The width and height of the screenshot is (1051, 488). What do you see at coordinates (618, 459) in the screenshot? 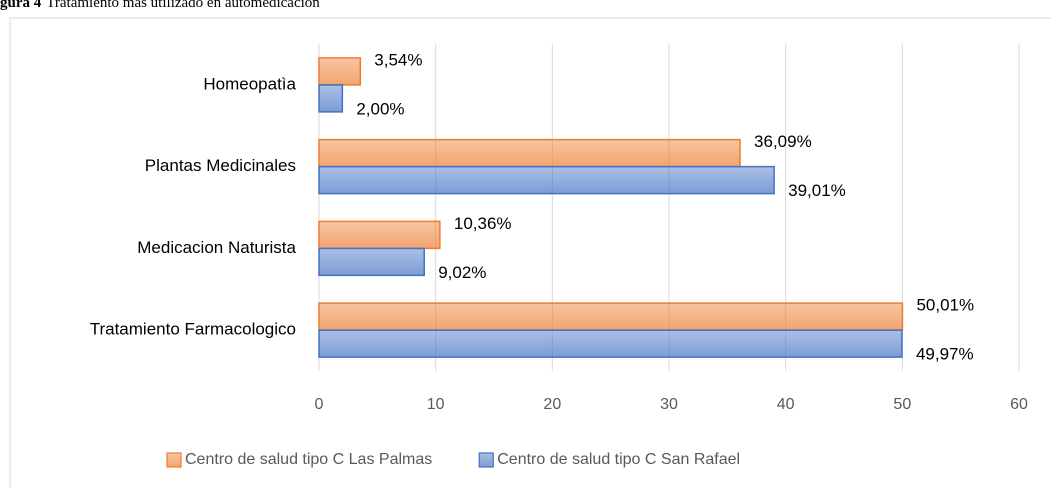
I see `legend-label: Centro de salud tipo C San Rafael` at bounding box center [618, 459].